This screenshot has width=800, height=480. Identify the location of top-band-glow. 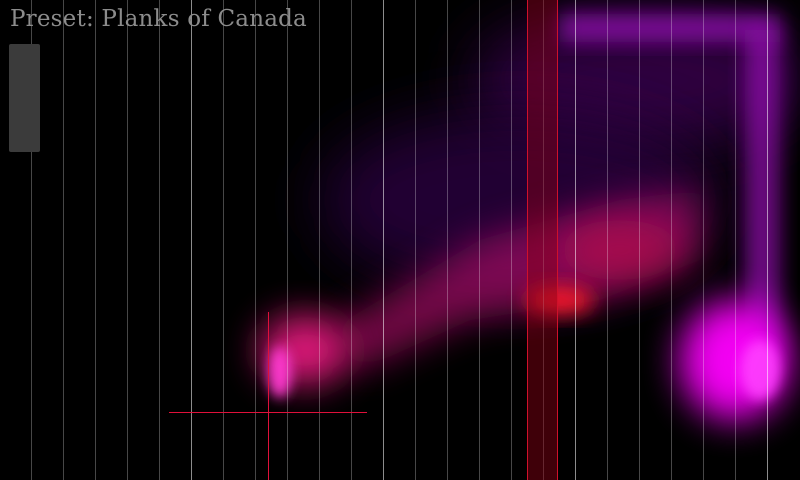
(670, 28).